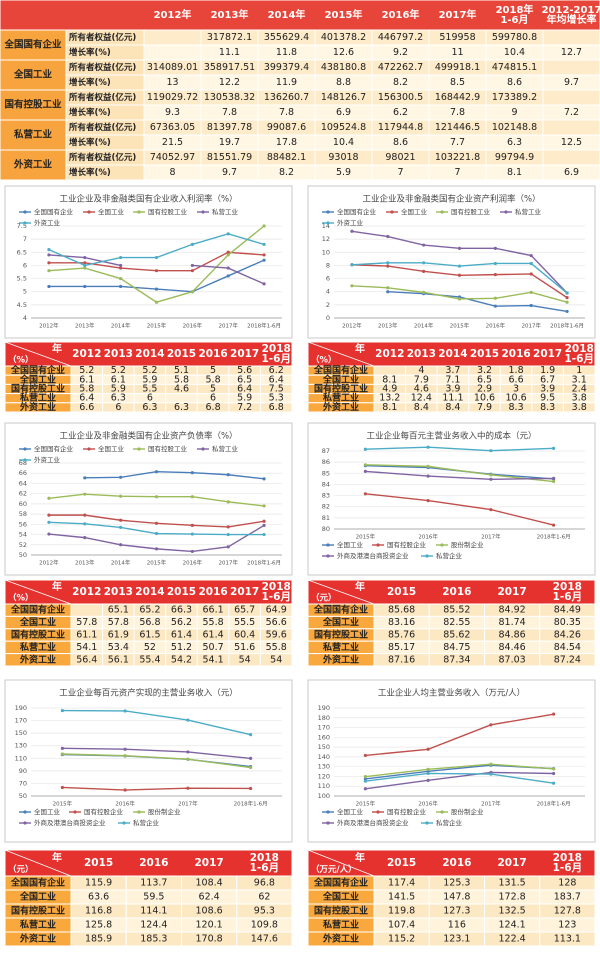  What do you see at coordinates (579, 379) in the screenshot?
I see `cell-value: 3.1` at bounding box center [579, 379].